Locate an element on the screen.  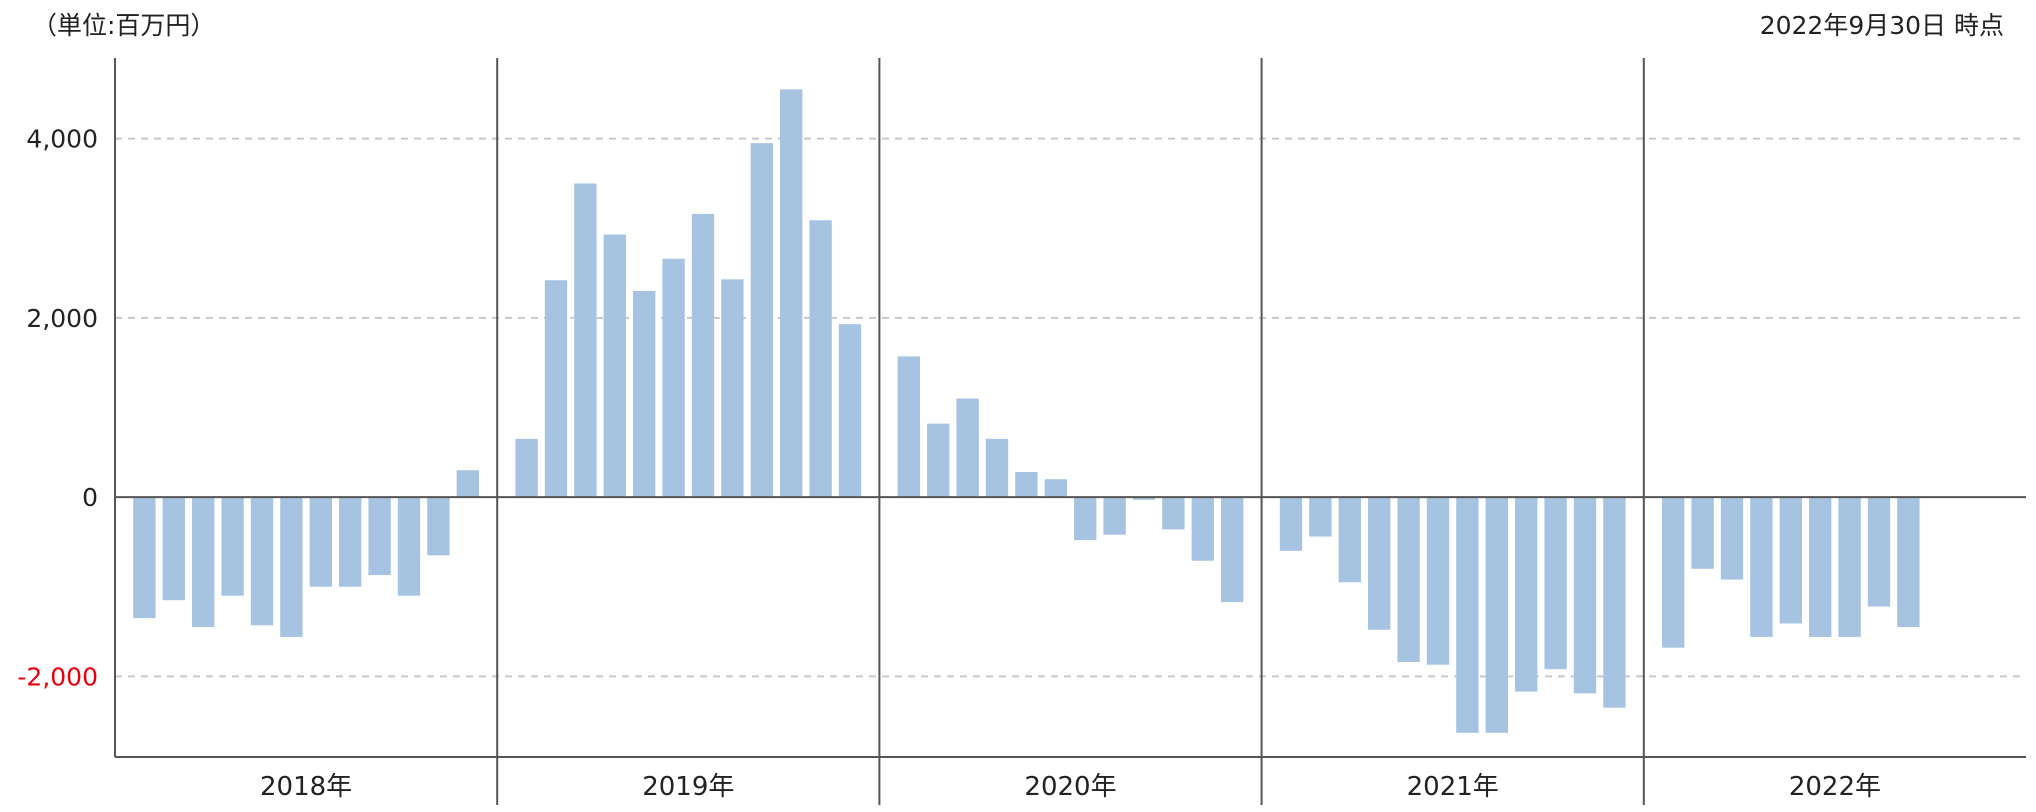
y-tick-label: 2,000 is located at coordinates (62, 318).